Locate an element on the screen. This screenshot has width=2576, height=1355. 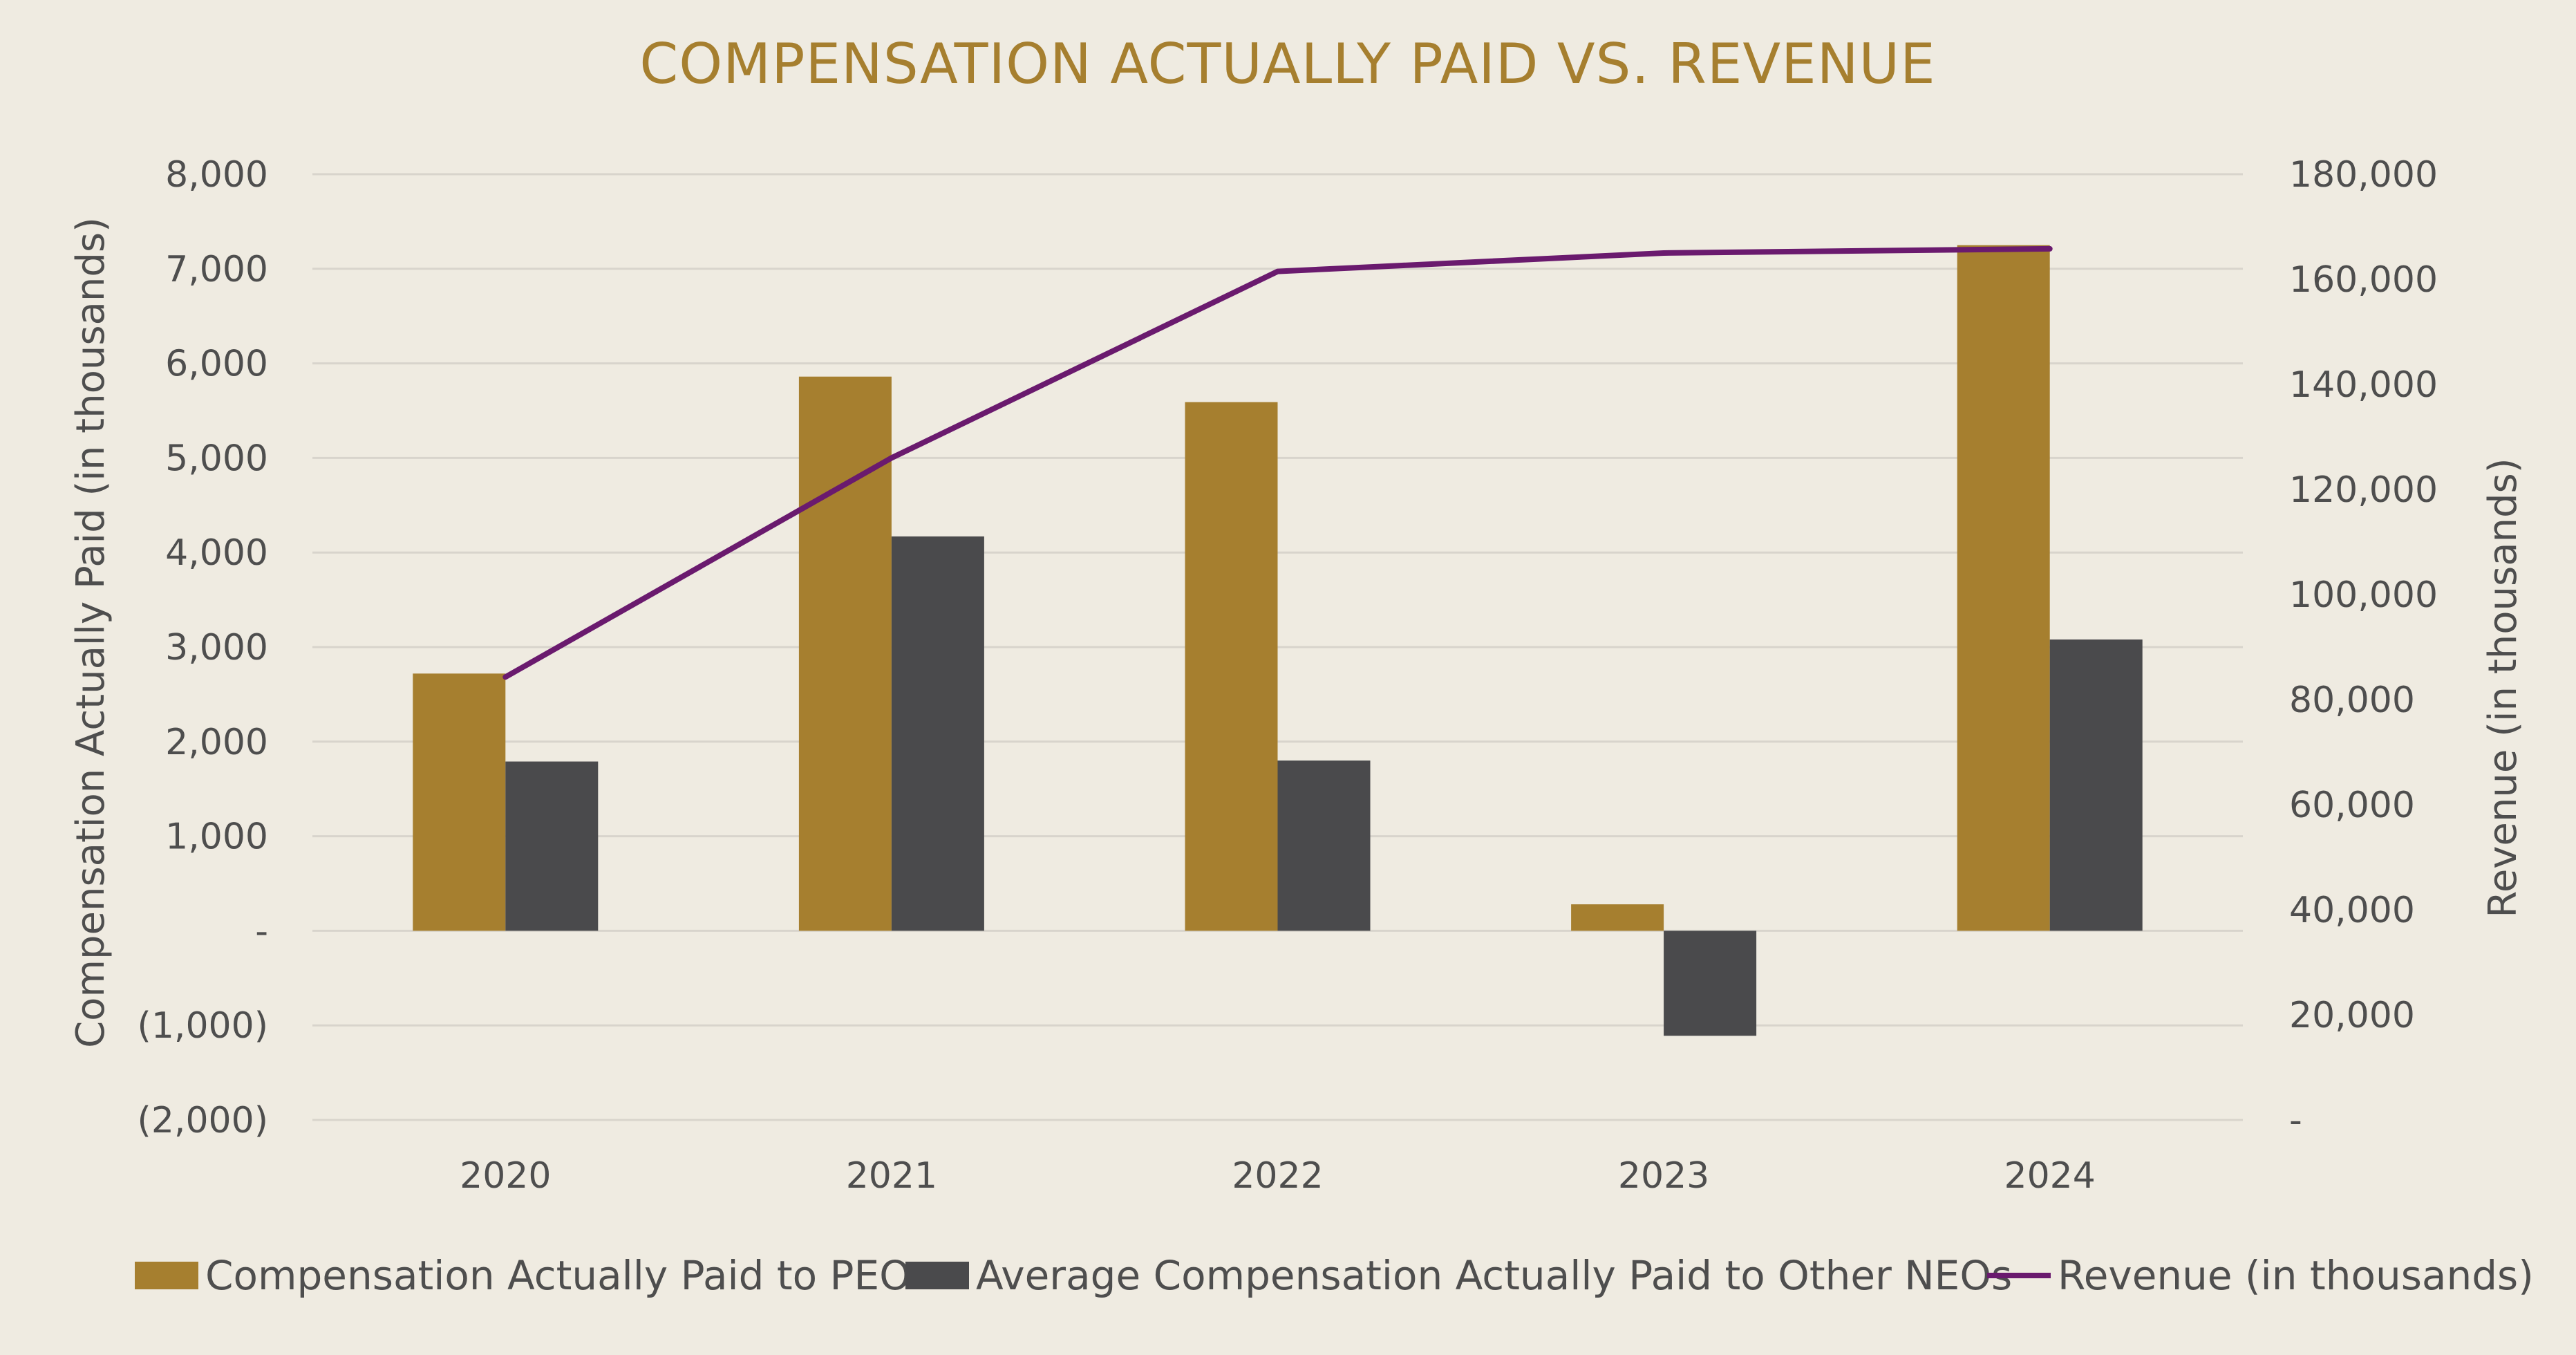
right-axis-tick-label: 60,000 is located at coordinates (2352, 805).